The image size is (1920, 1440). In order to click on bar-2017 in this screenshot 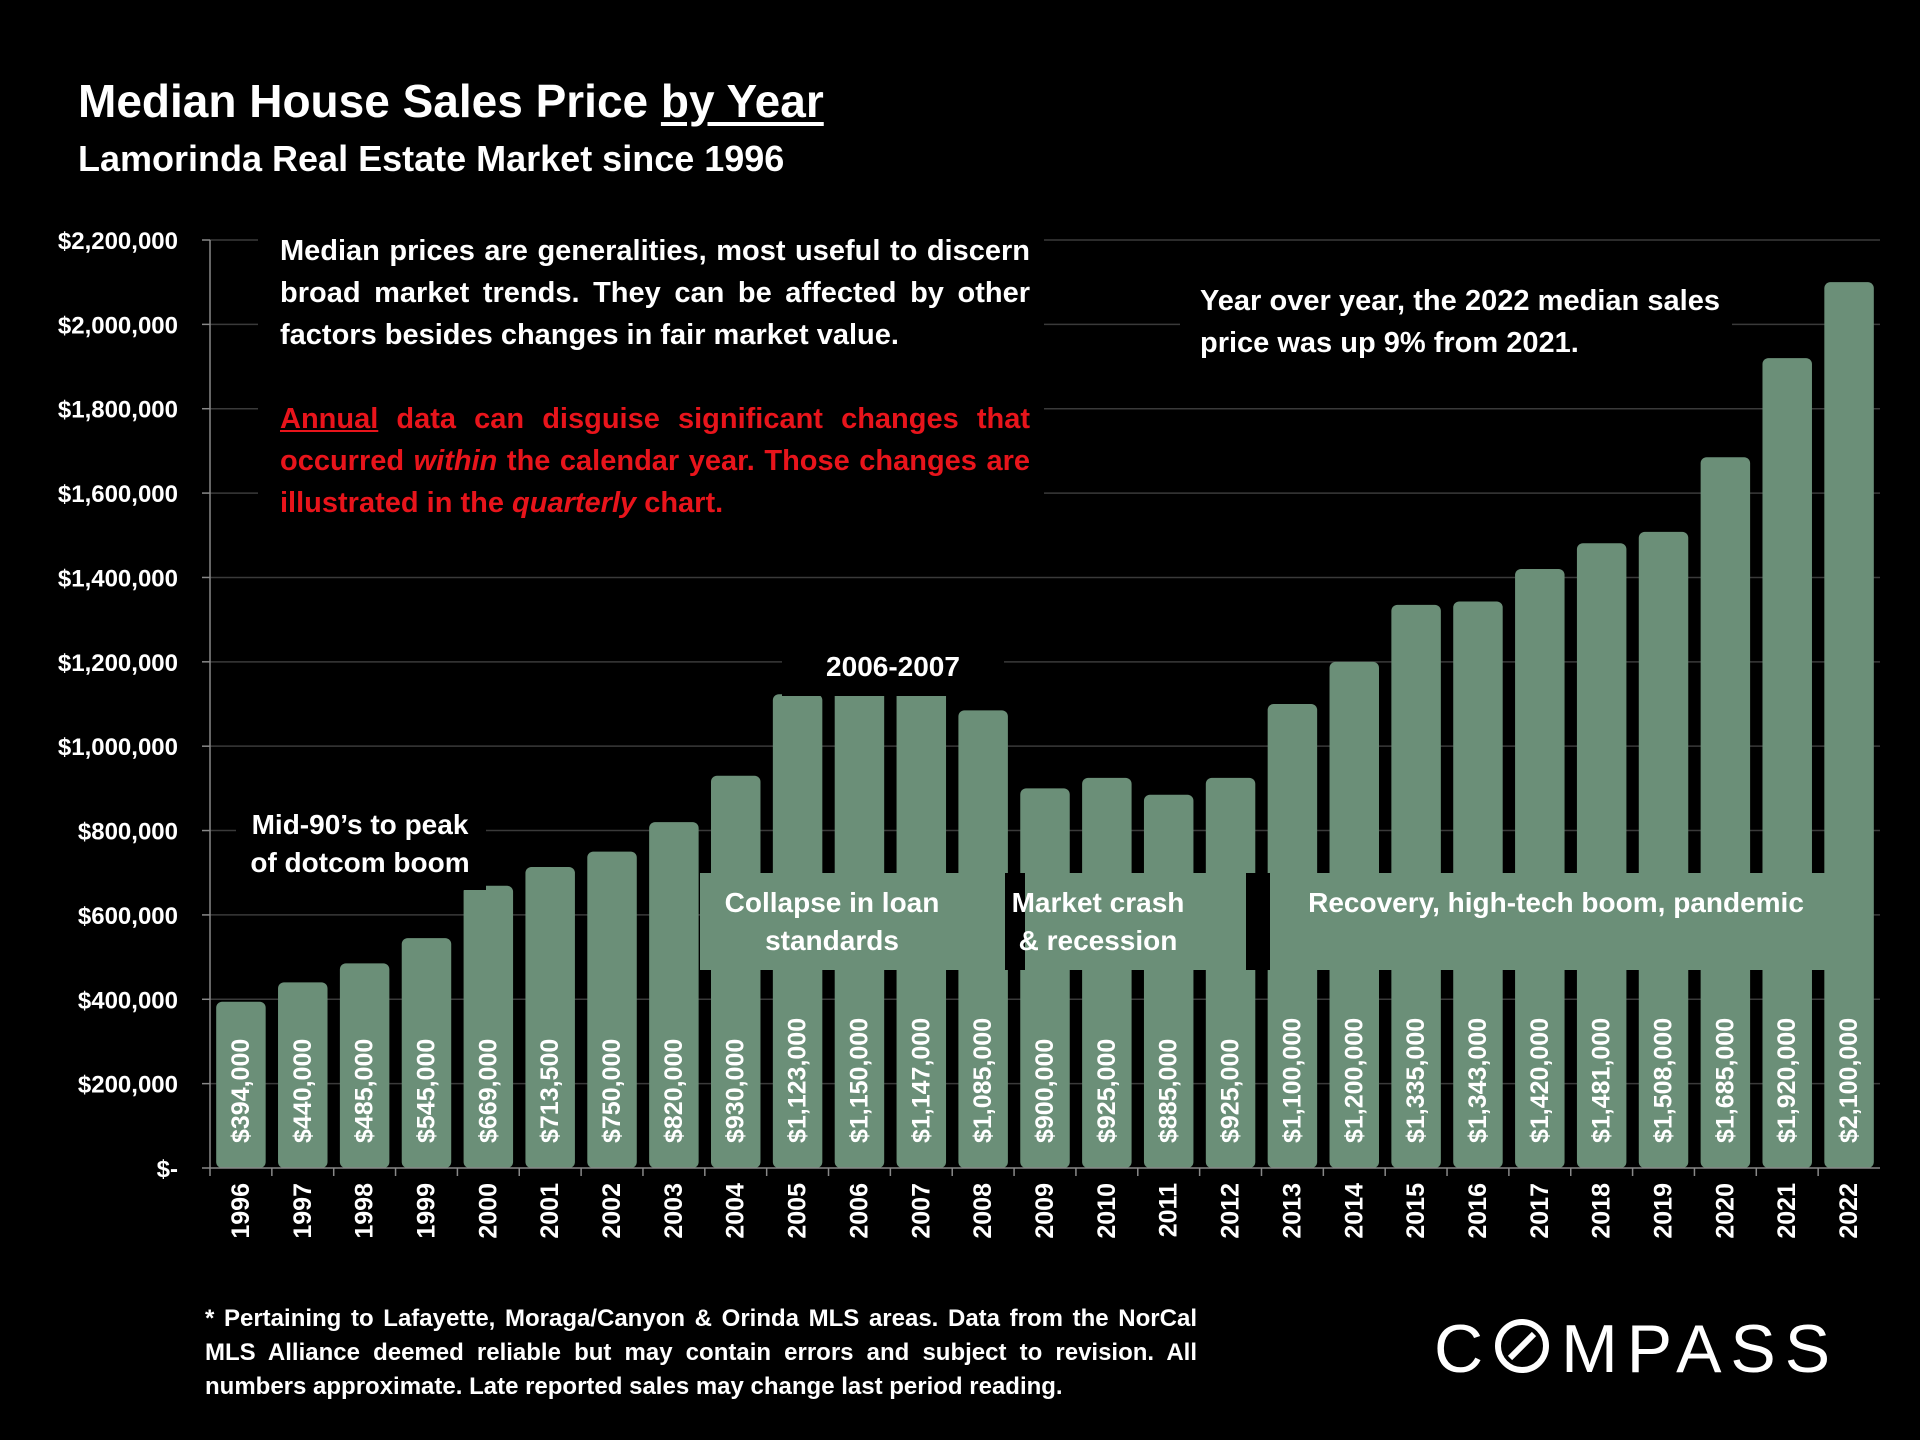, I will do `click(1540, 868)`.